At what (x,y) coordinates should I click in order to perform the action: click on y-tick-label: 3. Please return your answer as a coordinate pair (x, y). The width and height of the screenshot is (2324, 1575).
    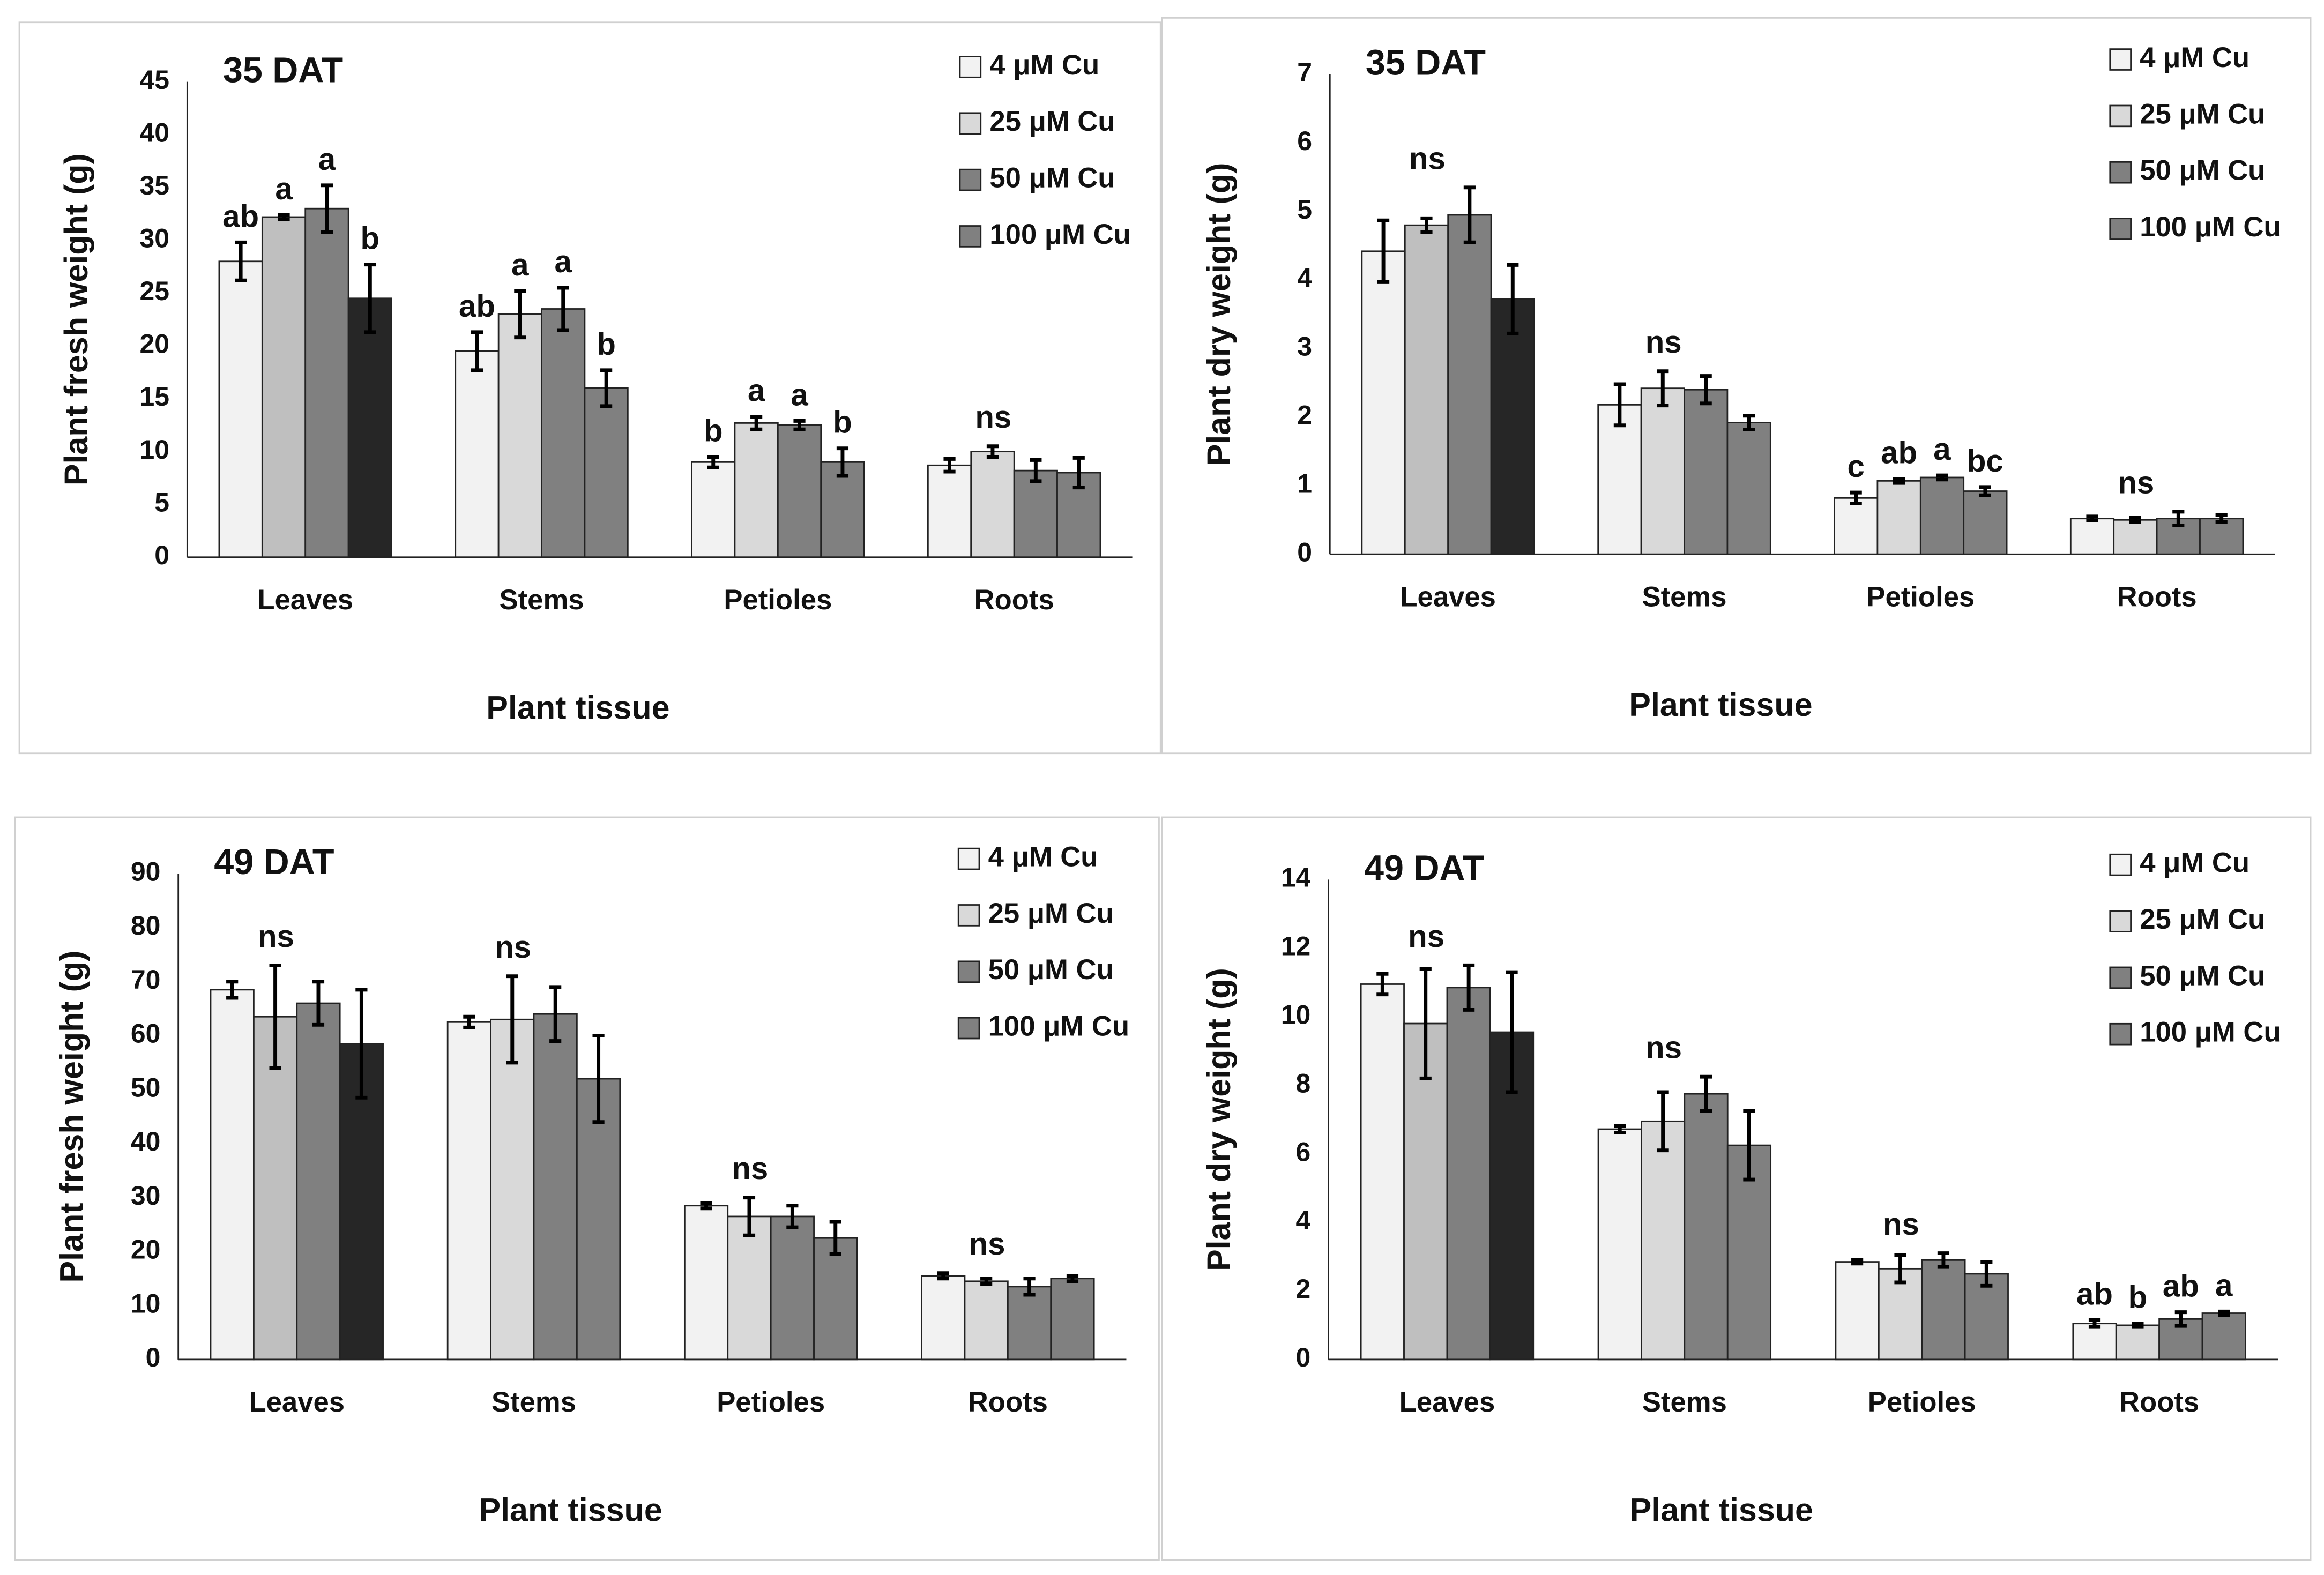
    Looking at the image, I should click on (1305, 347).